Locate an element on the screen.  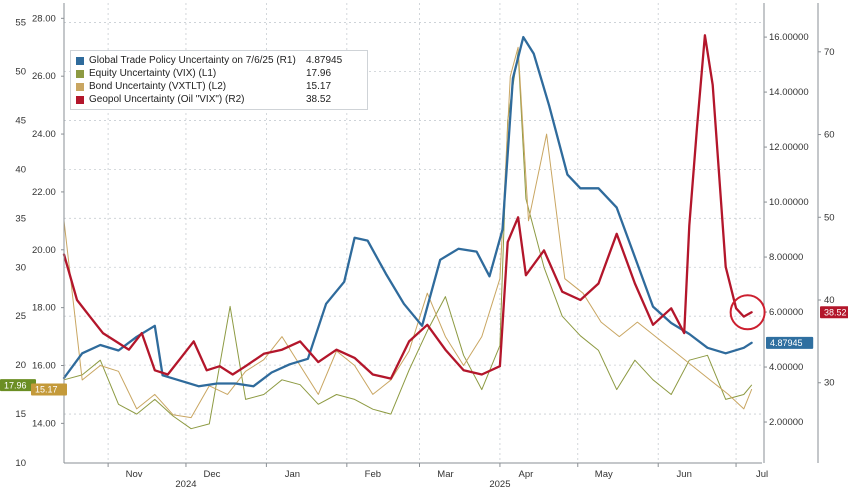
l1-tick-label-0: 10 is located at coordinates (20, 463).